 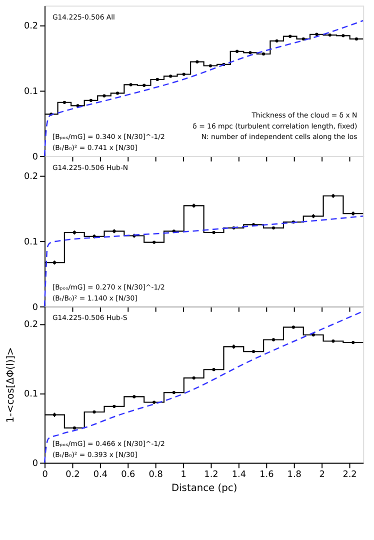 What do you see at coordinates (204, 488) in the screenshot?
I see `x-axis-title: Distance (pc)` at bounding box center [204, 488].